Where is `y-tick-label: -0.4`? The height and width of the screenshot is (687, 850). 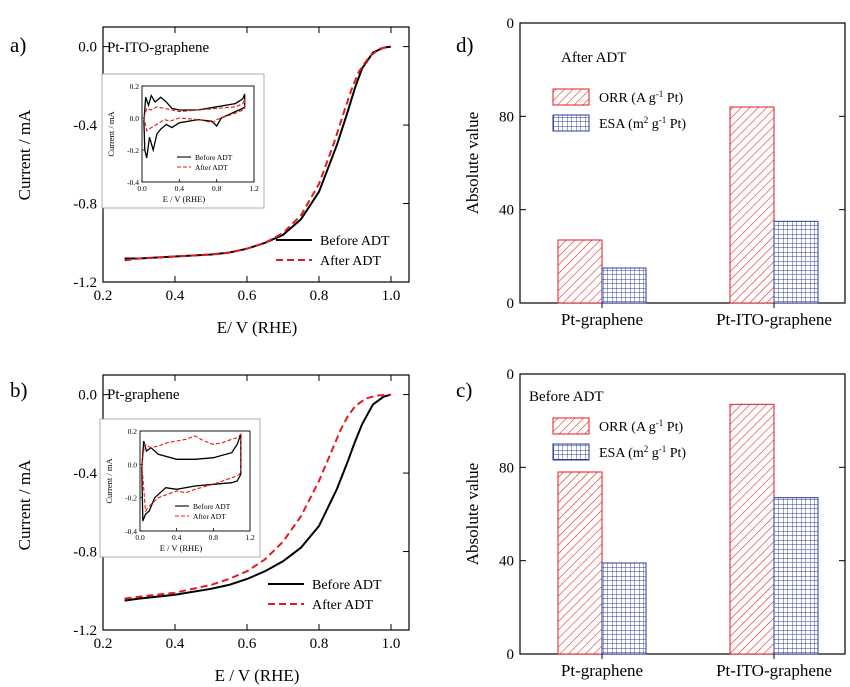
y-tick-label: -0.4 is located at coordinates (85, 126).